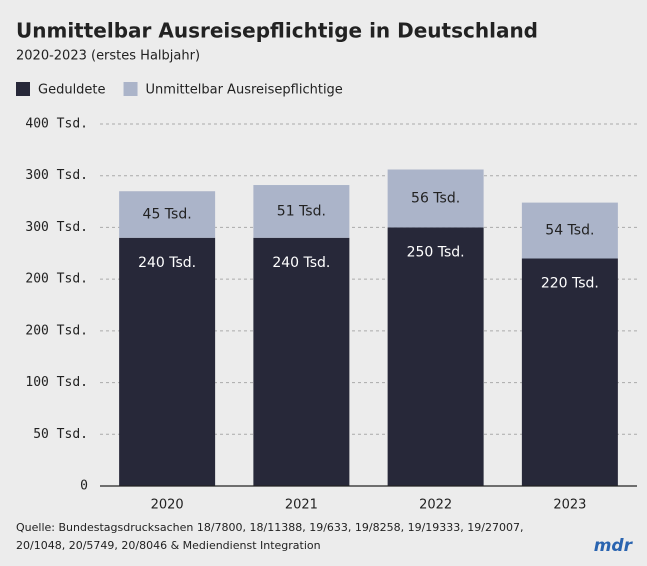  Describe the element at coordinates (614, 546) in the screenshot. I see `logo: mdr` at that location.